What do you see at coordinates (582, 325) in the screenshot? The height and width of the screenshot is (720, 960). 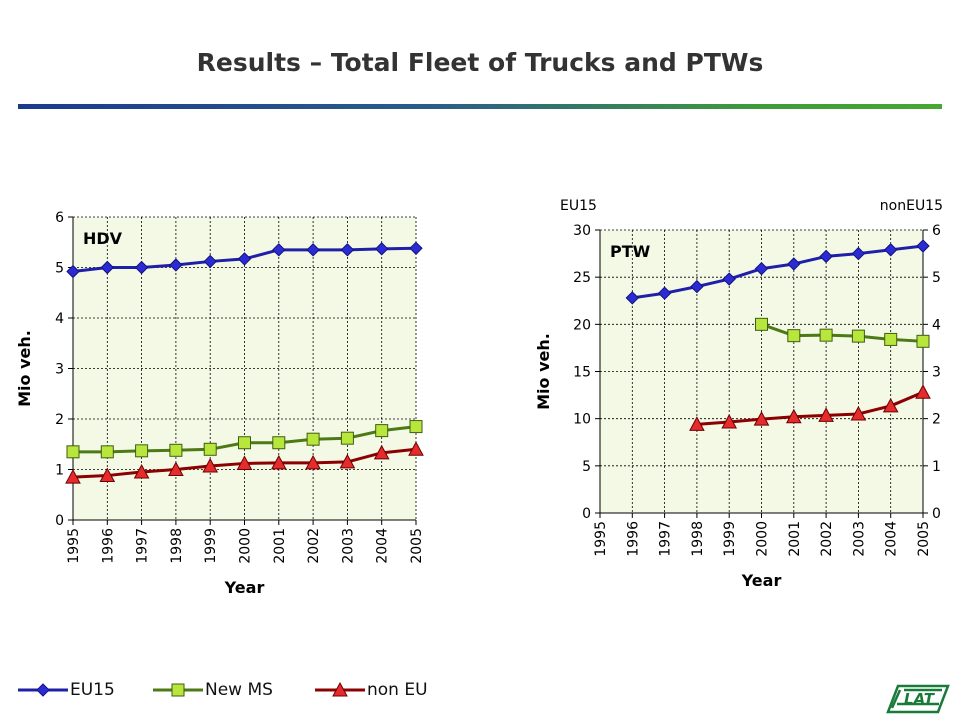 I see `y-tick-label: 20` at bounding box center [582, 325].